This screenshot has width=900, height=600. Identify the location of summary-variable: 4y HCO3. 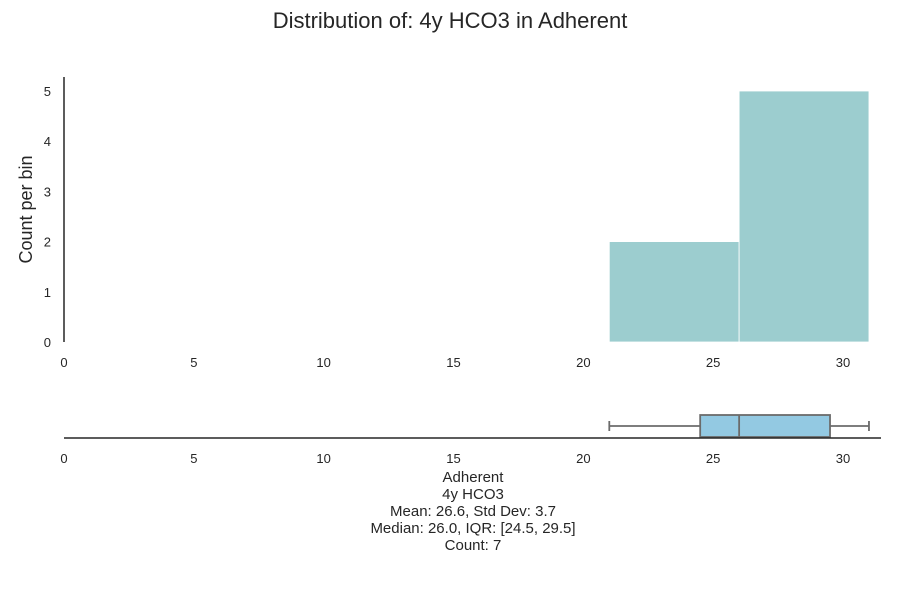
(473, 494).